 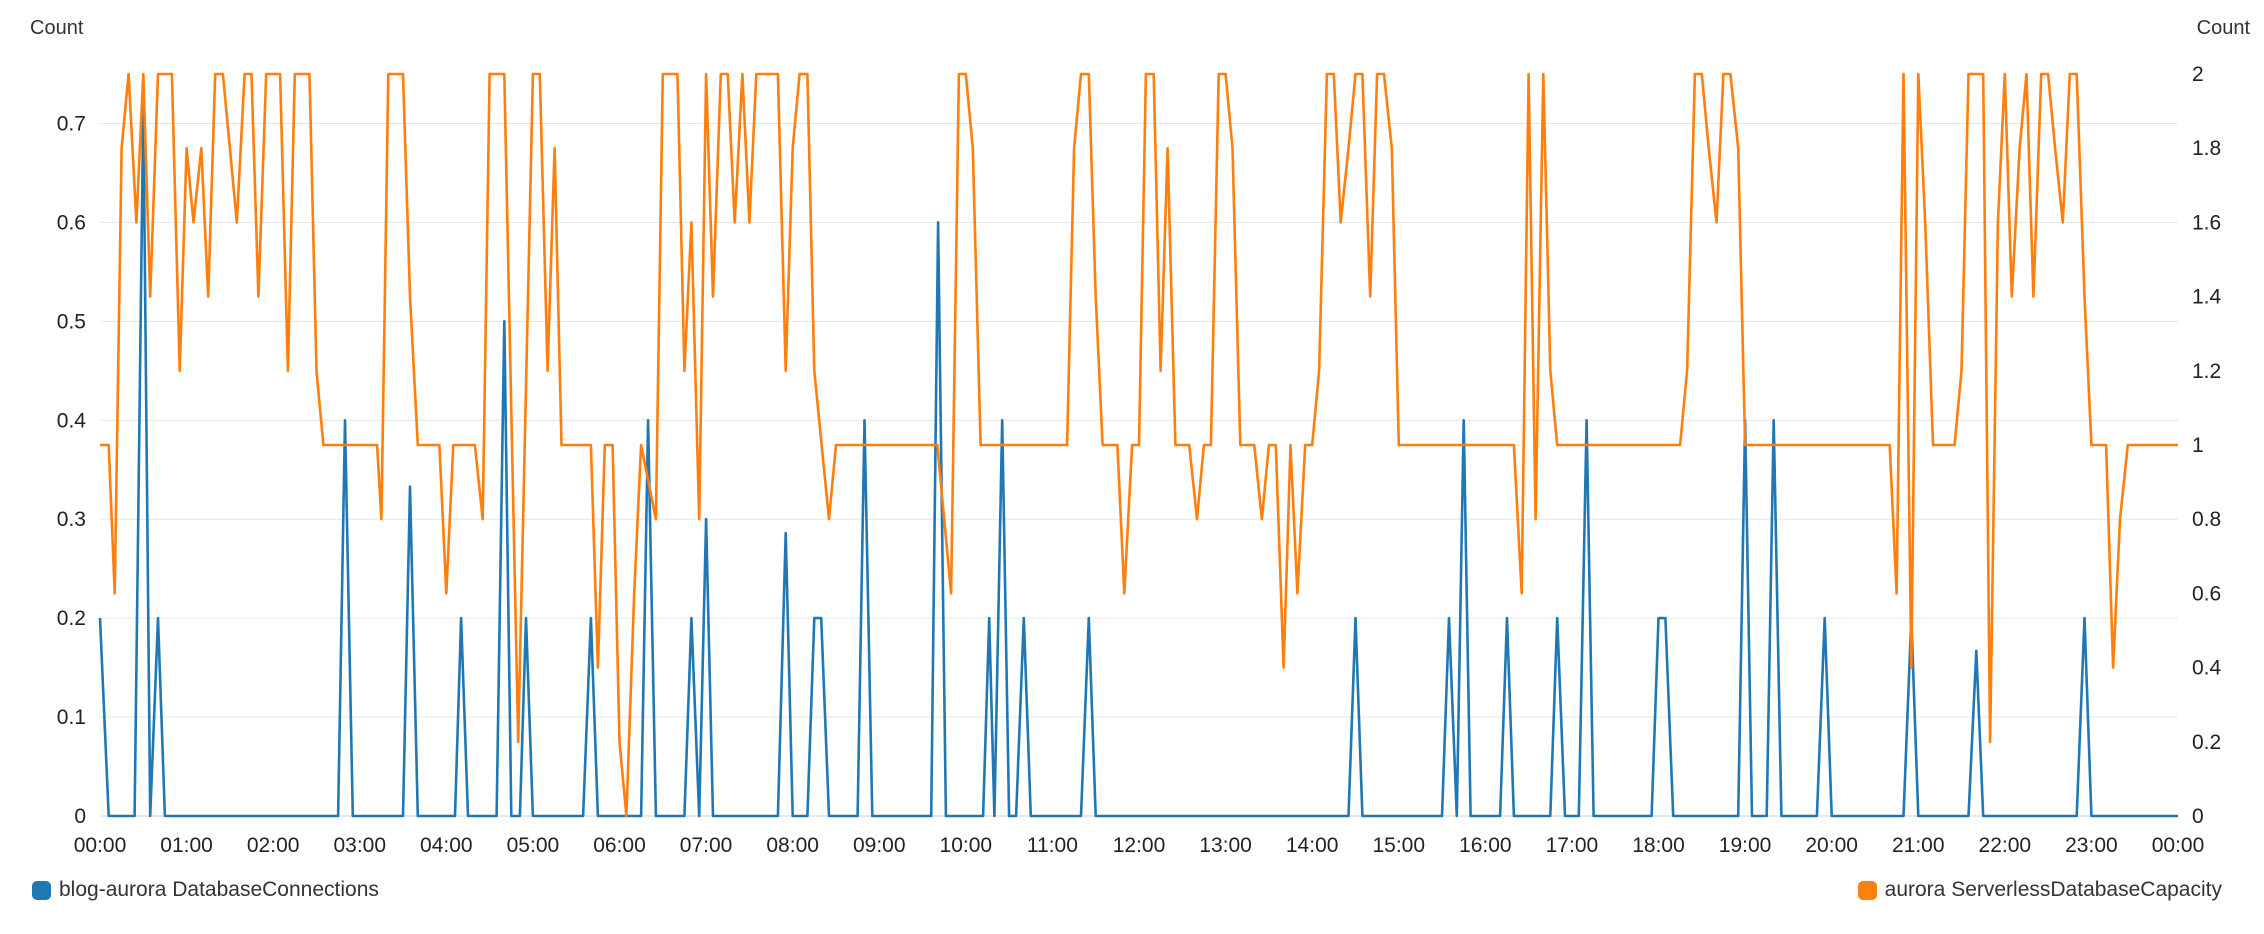 I want to click on y-left-axis-label: Count, so click(x=57, y=28).